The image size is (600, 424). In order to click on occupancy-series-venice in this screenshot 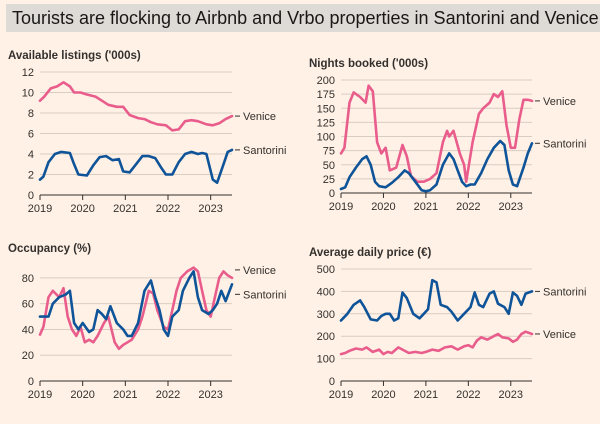, I will do `click(136, 308)`.